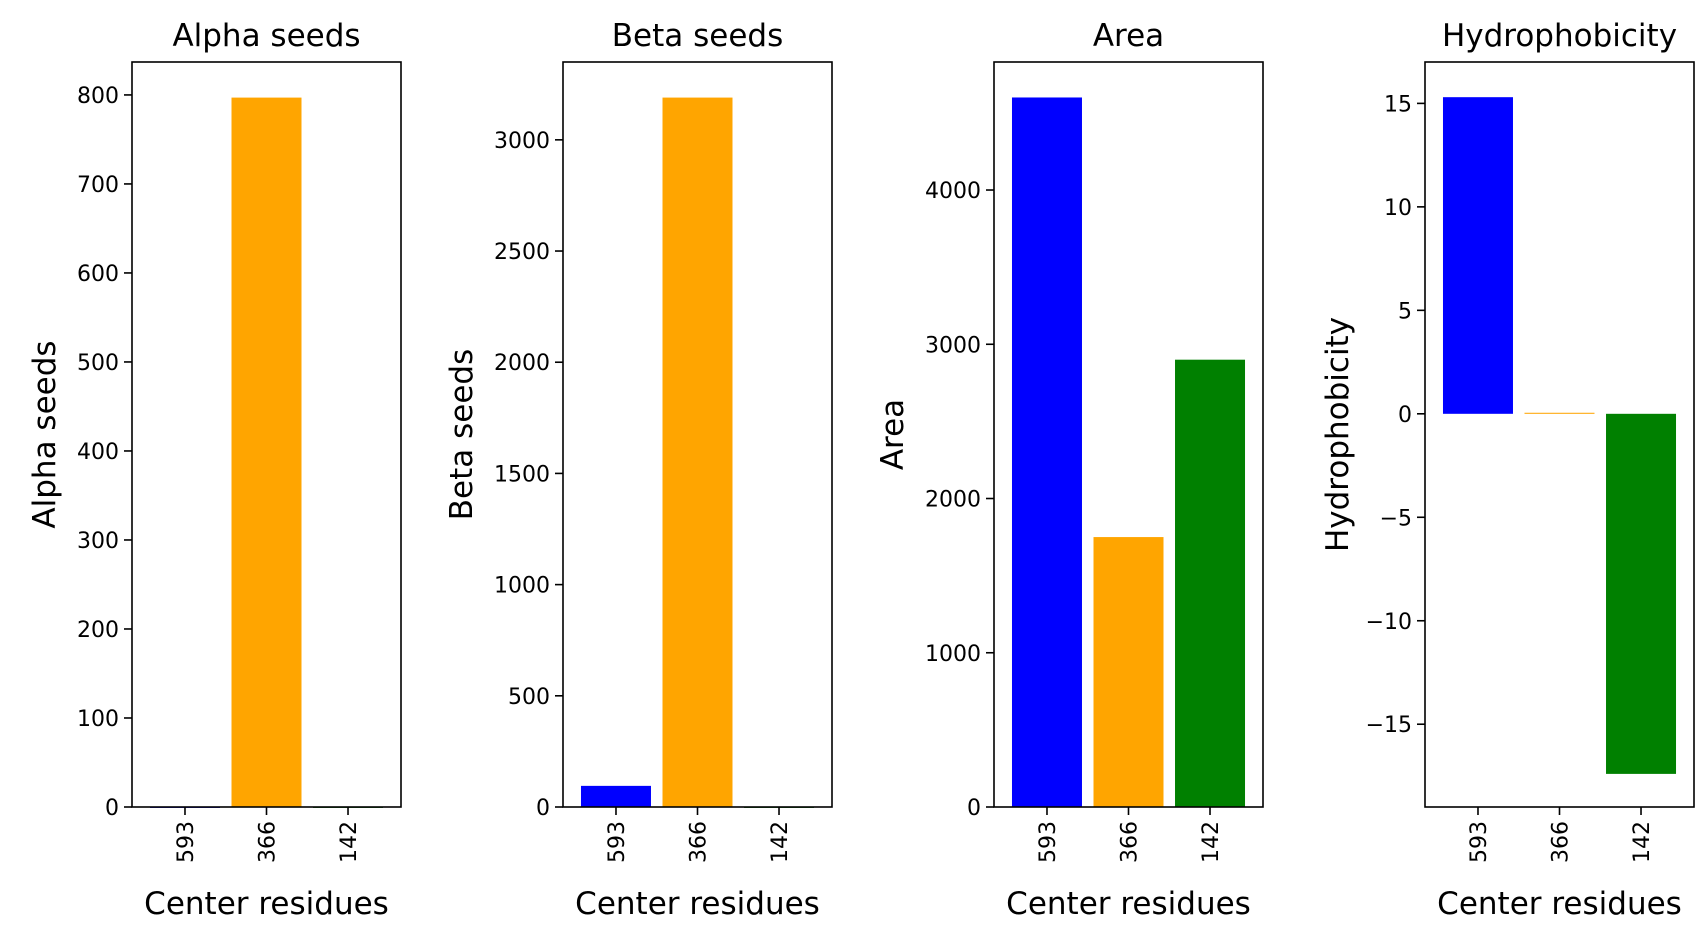  Describe the element at coordinates (98, 630) in the screenshot. I see `y-tick-label: 200` at that location.